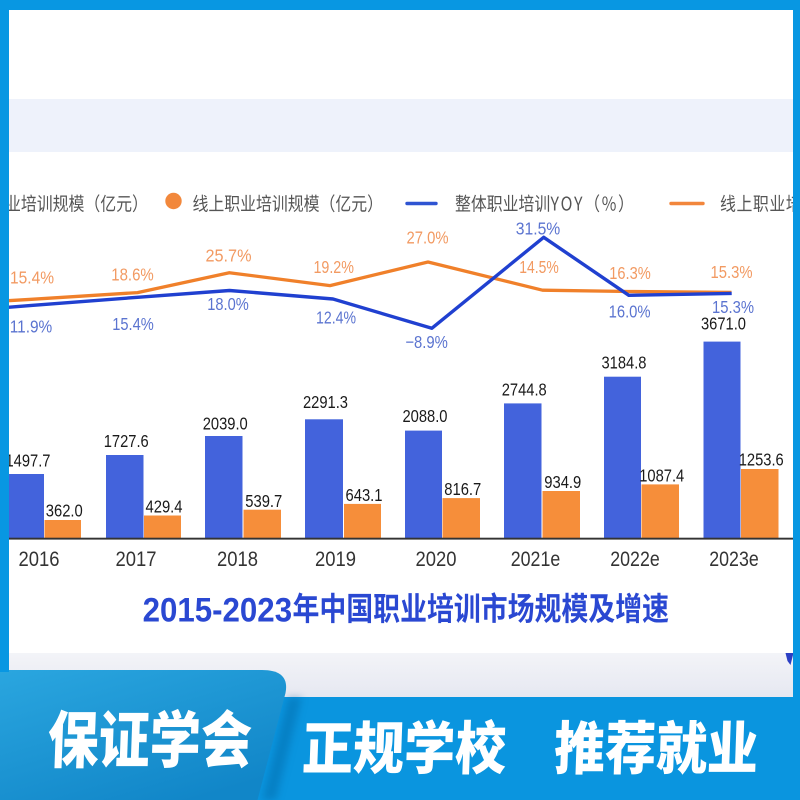 The image size is (800, 800). I want to click on svg-text: 18.0%, so click(228, 304).